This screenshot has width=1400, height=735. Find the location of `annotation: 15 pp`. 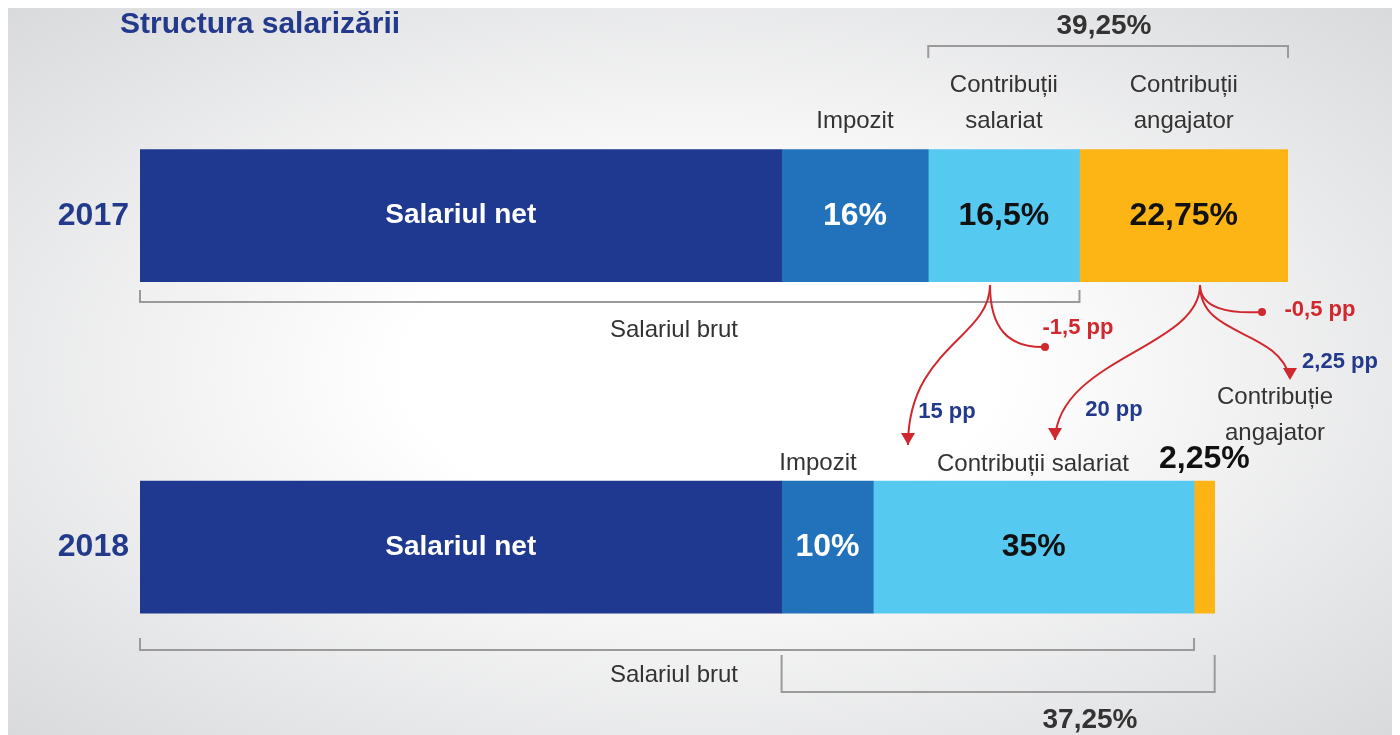

annotation: 15 pp is located at coordinates (947, 411).